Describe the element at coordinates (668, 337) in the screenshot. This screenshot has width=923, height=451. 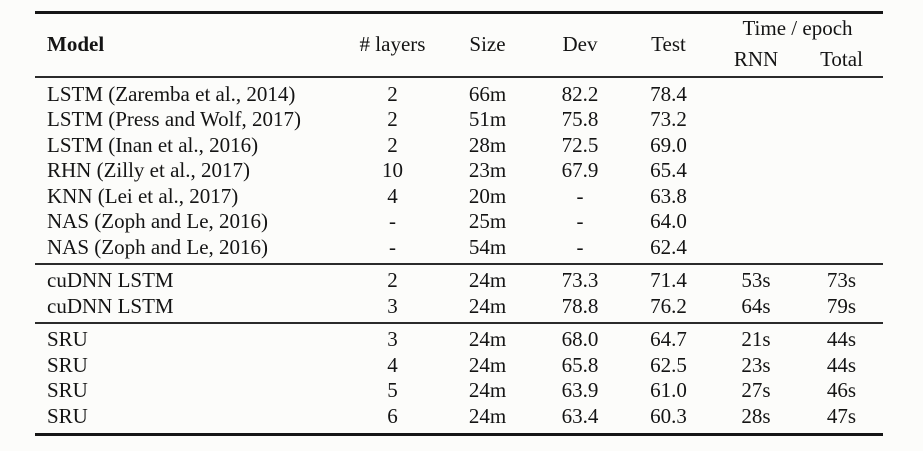
I see `cell-test: 64.7` at that location.